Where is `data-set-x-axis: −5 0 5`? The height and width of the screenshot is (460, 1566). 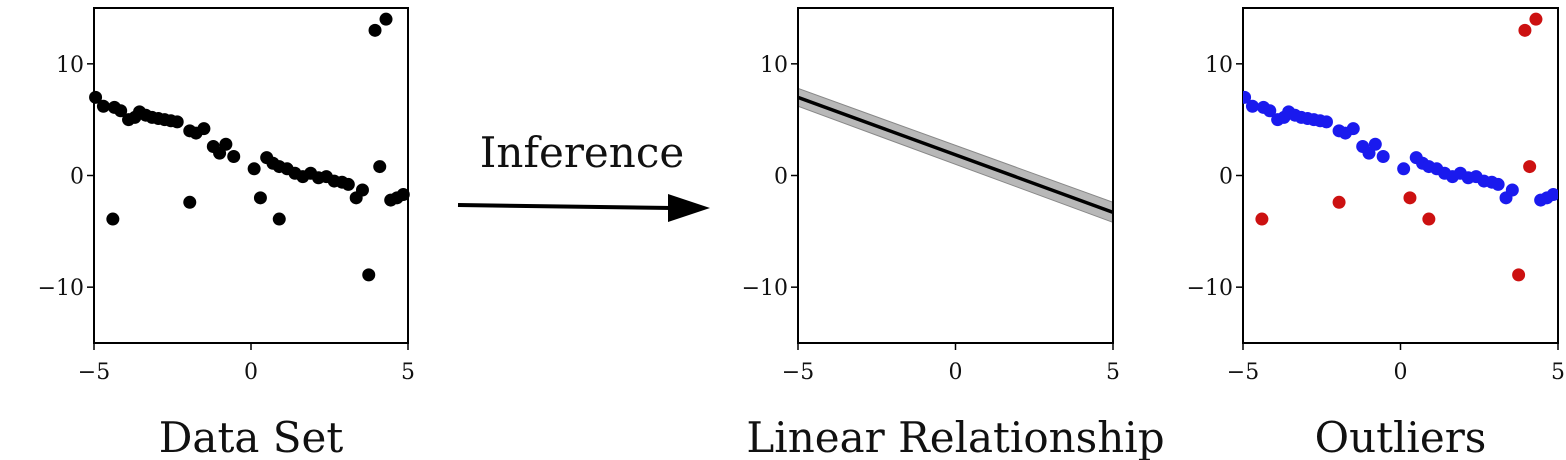 data-set-x-axis: −5 0 5 is located at coordinates (246, 364).